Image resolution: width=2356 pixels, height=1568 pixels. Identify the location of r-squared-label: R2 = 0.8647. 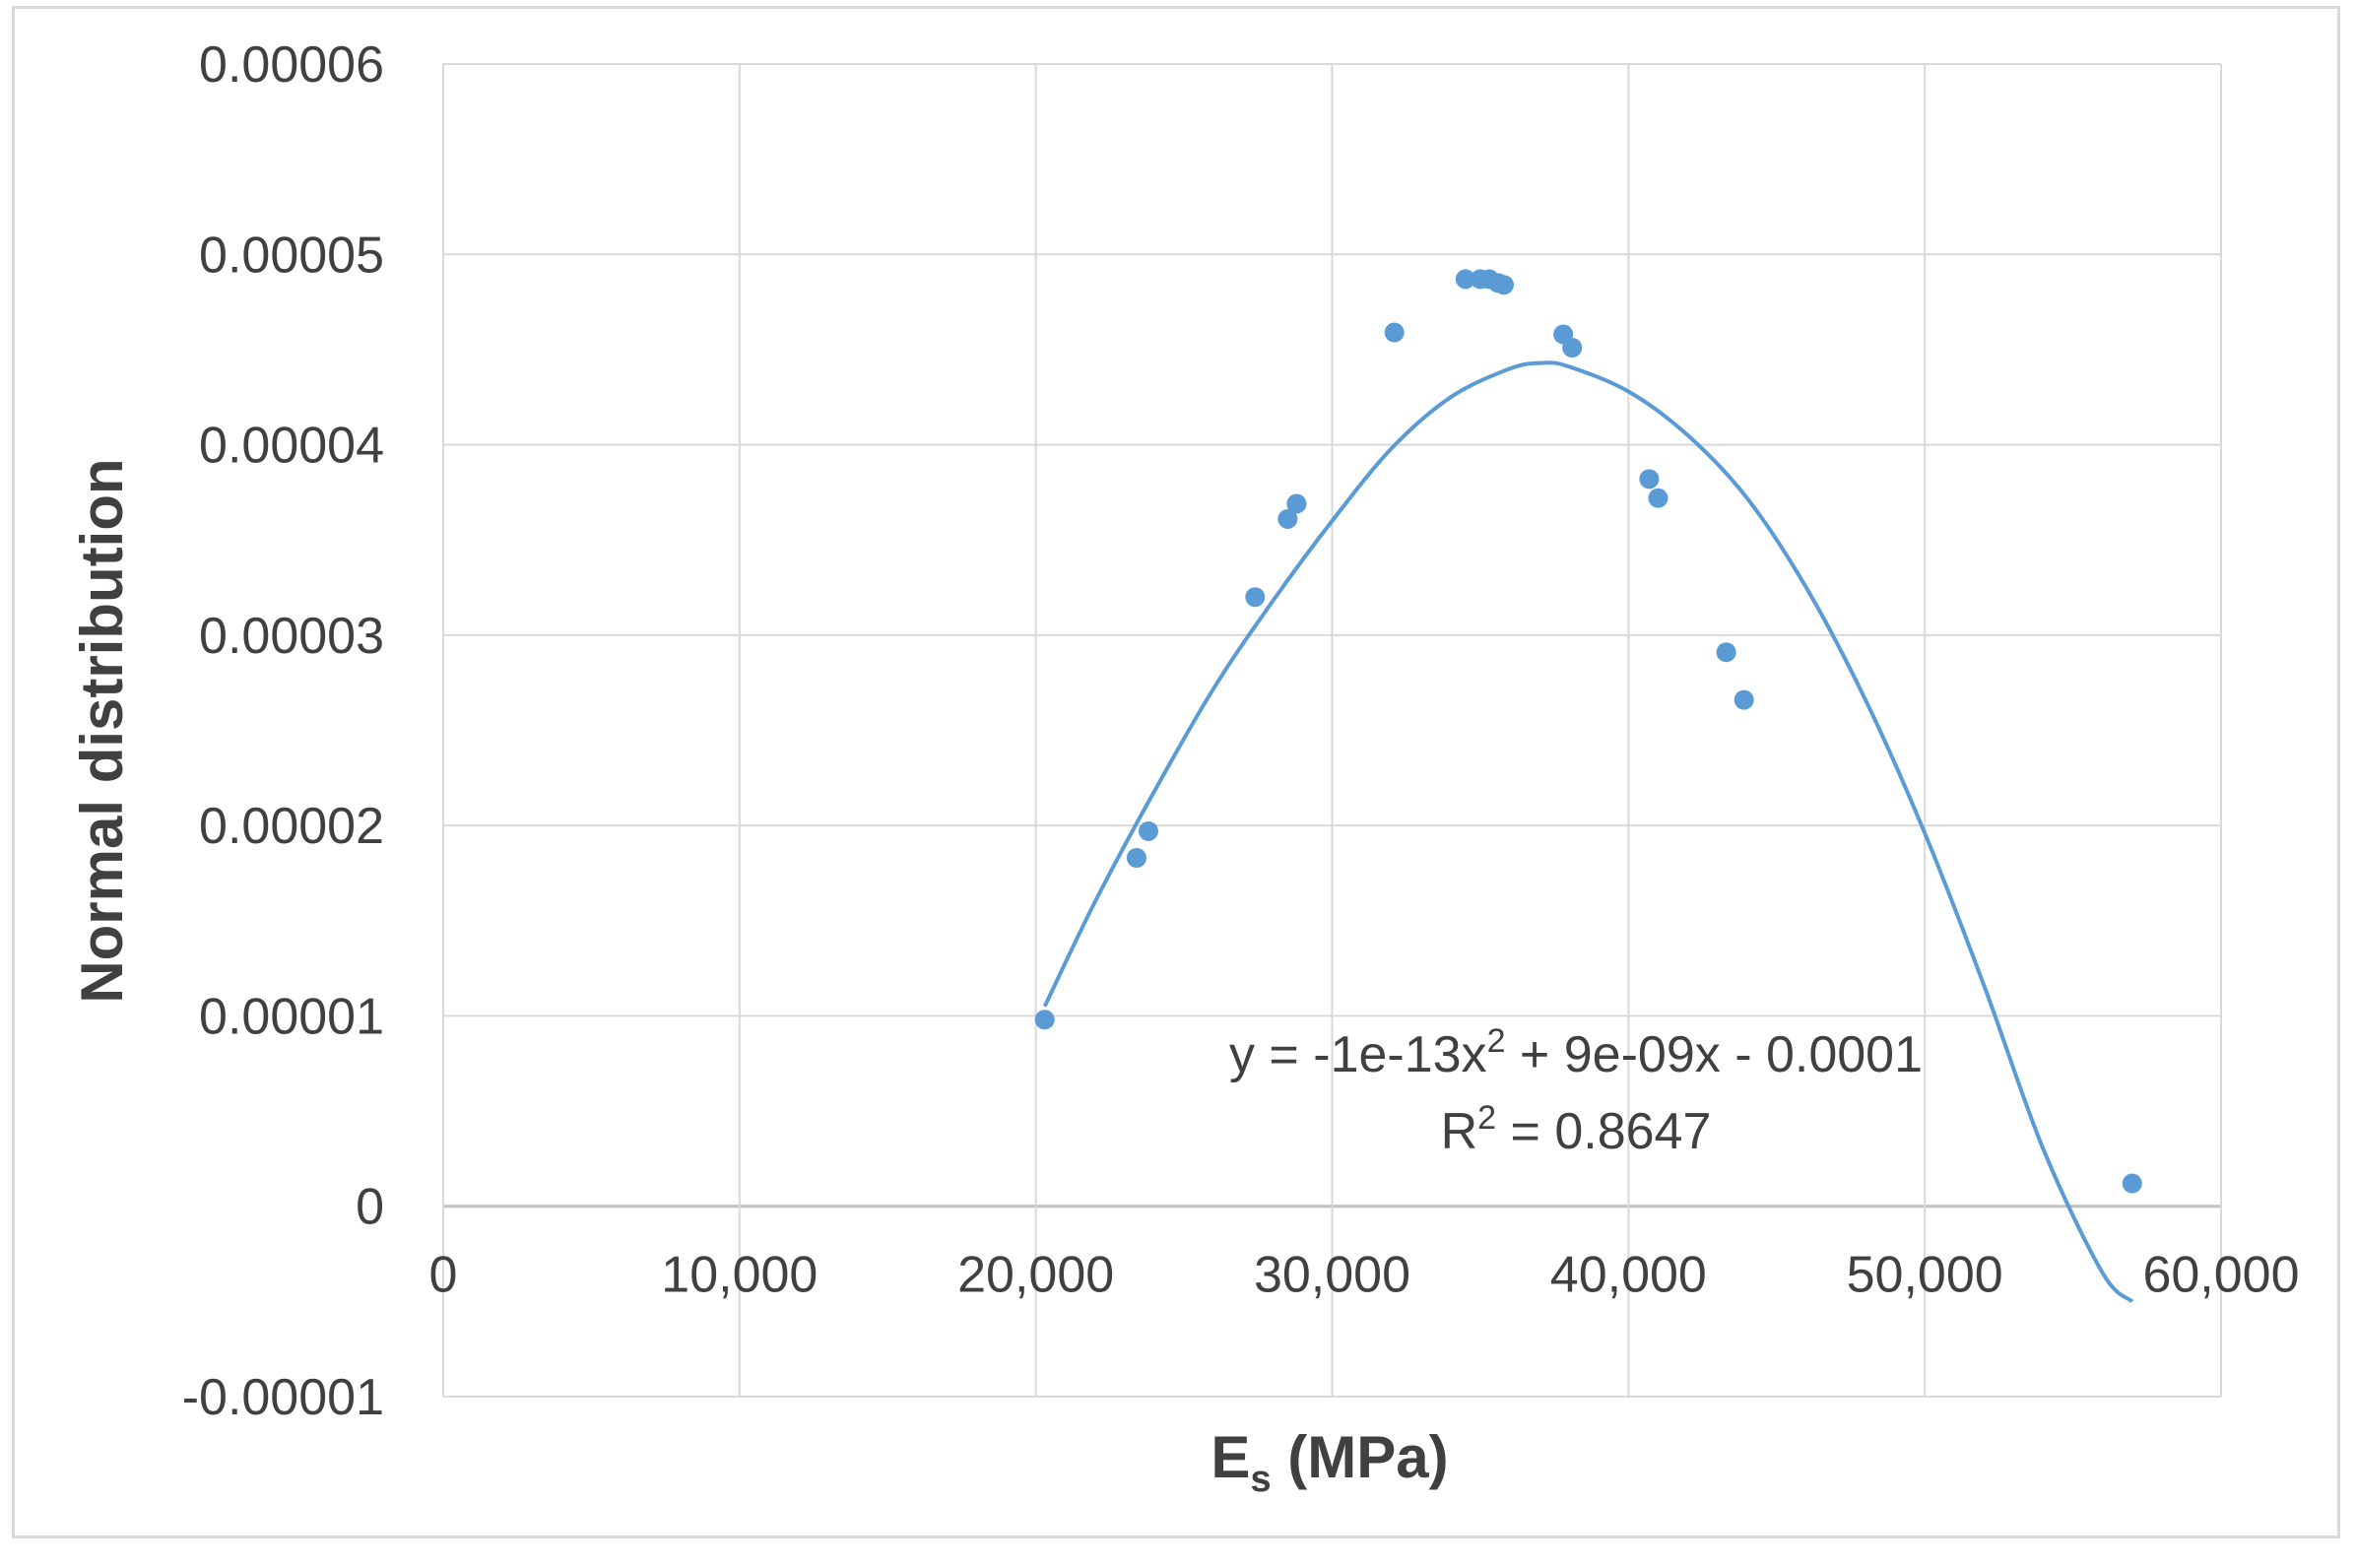
(1576, 1130).